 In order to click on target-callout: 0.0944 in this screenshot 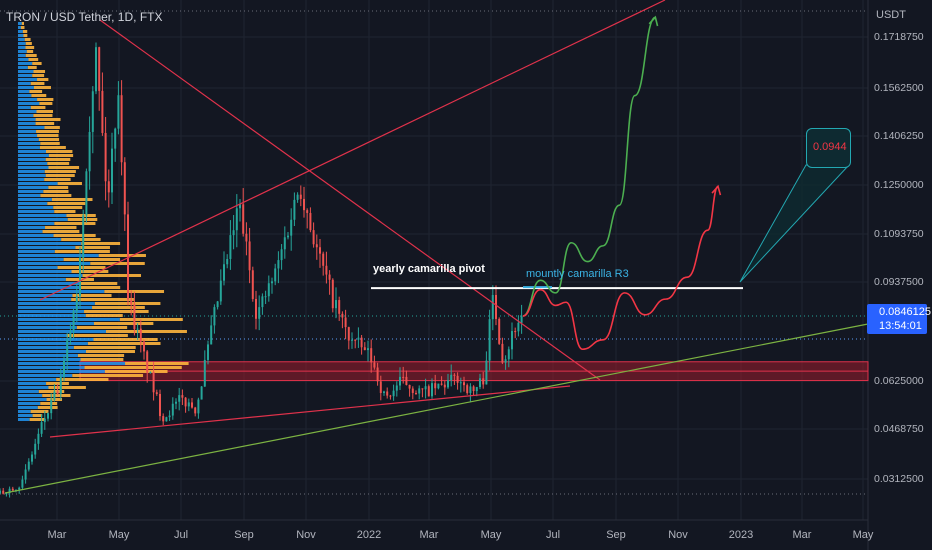, I will do `click(828, 148)`.